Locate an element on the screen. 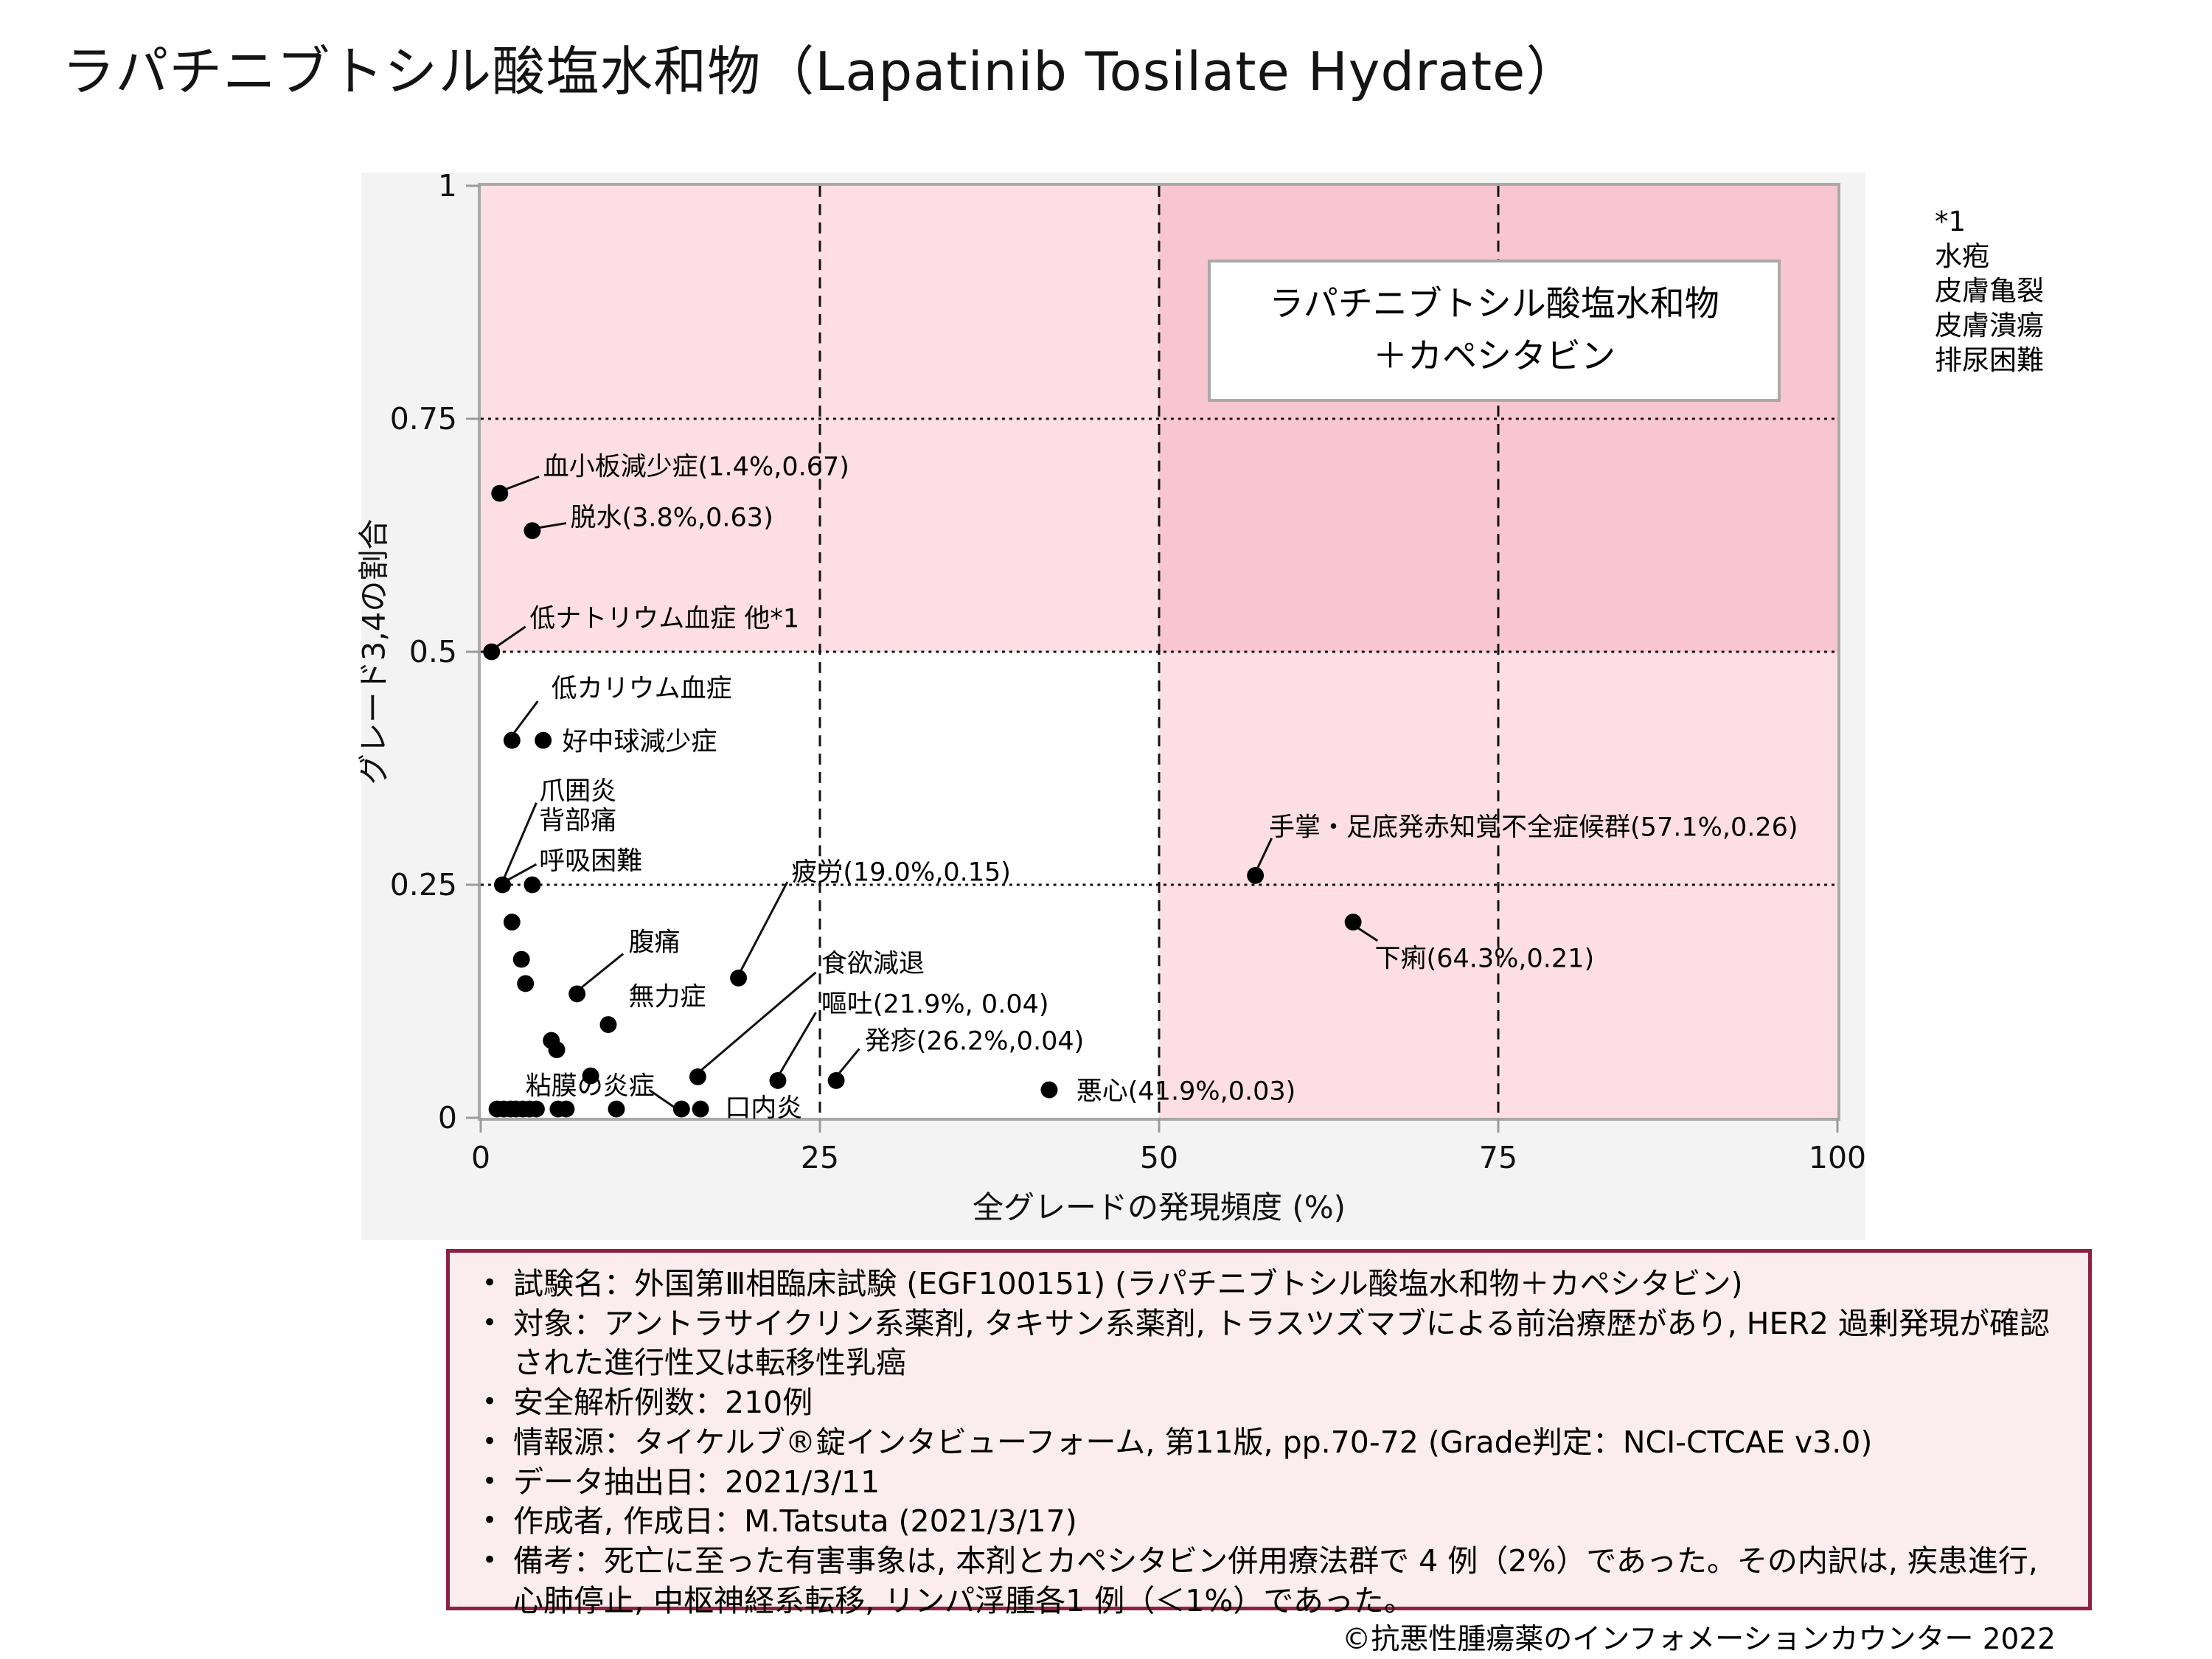  info-bullet-text-4: データ抽出日：2021/3/11 is located at coordinates (696, 1482).